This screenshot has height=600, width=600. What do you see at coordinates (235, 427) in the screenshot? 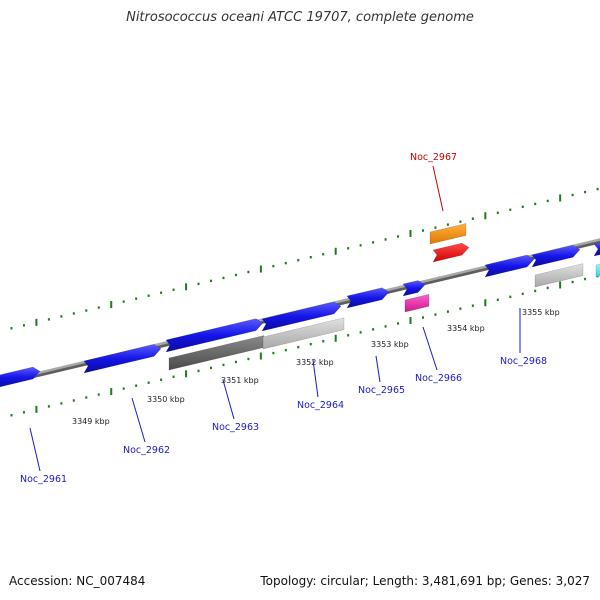
I see `gene-label-noc-2963: Noc_2963` at bounding box center [235, 427].